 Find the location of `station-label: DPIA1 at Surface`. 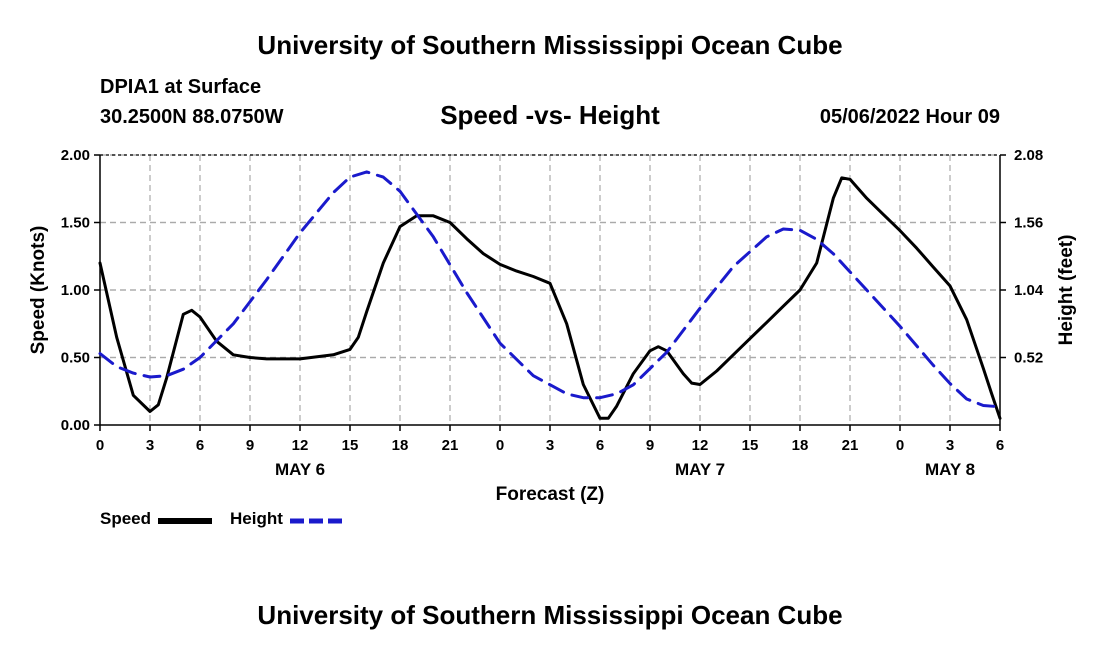

station-label: DPIA1 at Surface is located at coordinates (181, 87).